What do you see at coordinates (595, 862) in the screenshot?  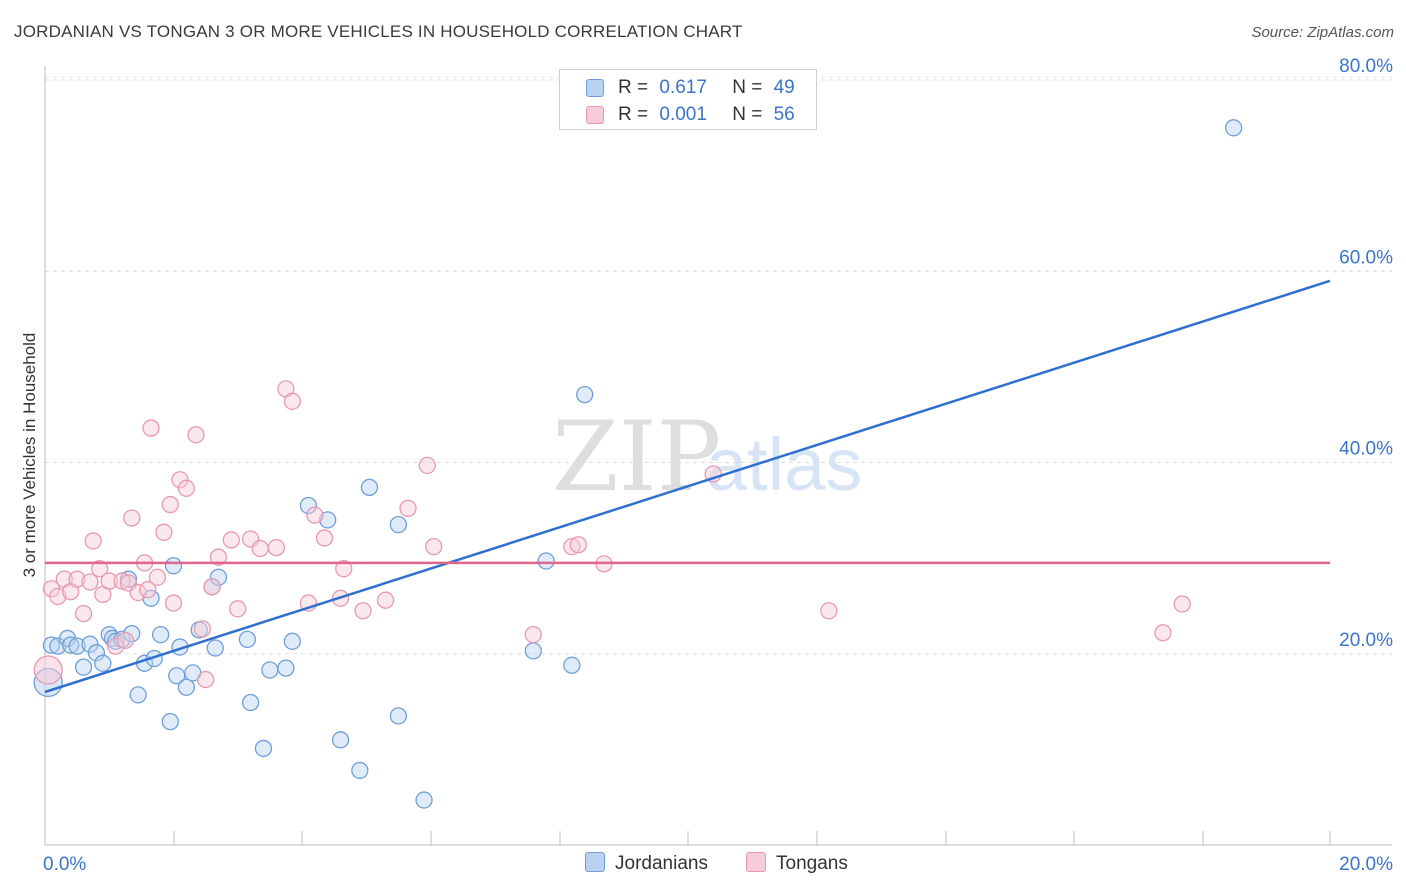 I see `series-swatch-jordanians` at bounding box center [595, 862].